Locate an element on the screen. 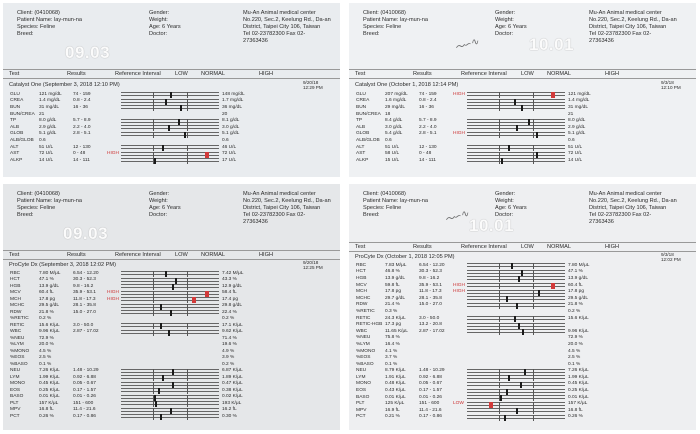 Image resolution: width=700 pixels, height=434 pixels. column-high: HIGH is located at coordinates (266, 74).